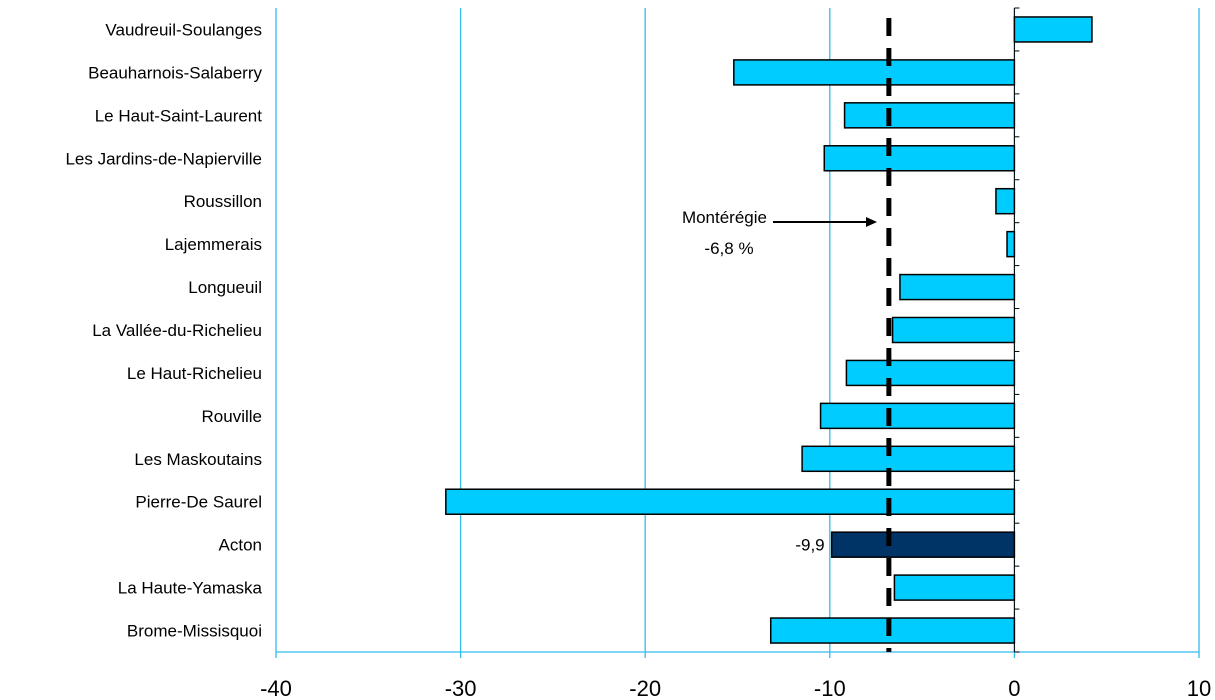  What do you see at coordinates (461, 688) in the screenshot?
I see `x-tick-label-1: -30` at bounding box center [461, 688].